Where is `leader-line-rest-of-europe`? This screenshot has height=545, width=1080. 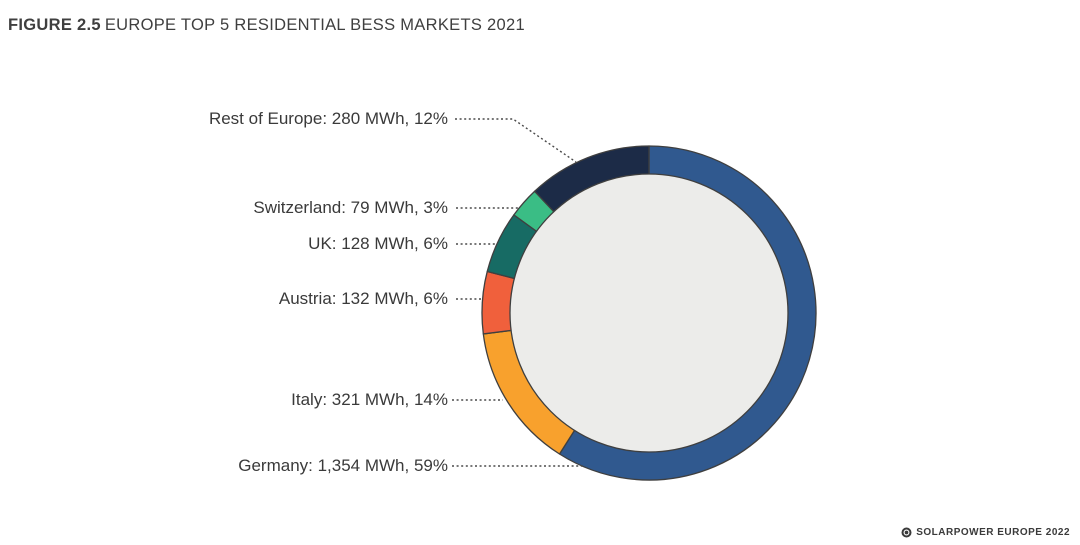
leader-line-rest-of-europe is located at coordinates (516, 140).